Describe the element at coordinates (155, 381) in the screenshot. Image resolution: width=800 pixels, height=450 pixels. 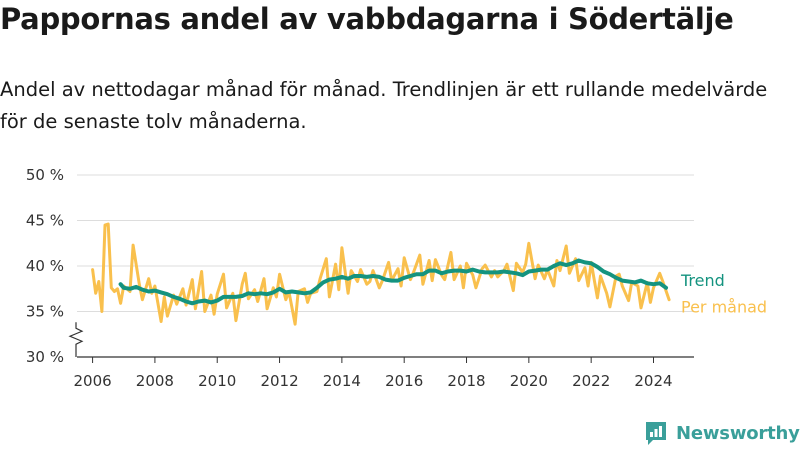
I see `x-tick-label: 2008` at that location.